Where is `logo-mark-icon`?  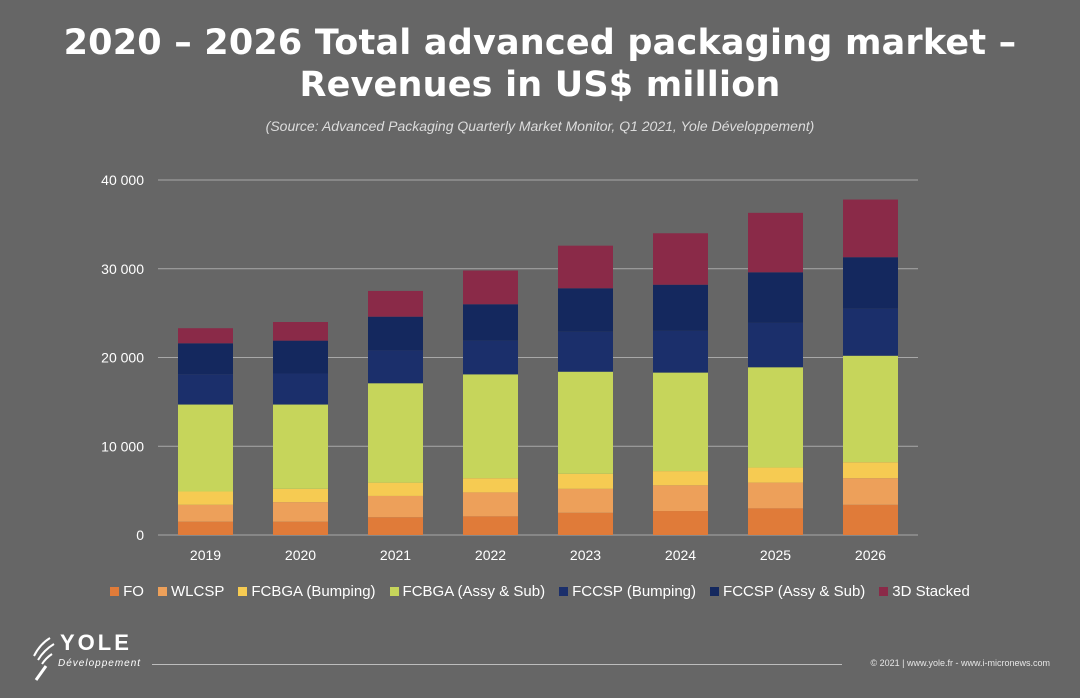
logo-mark-icon is located at coordinates (44, 659).